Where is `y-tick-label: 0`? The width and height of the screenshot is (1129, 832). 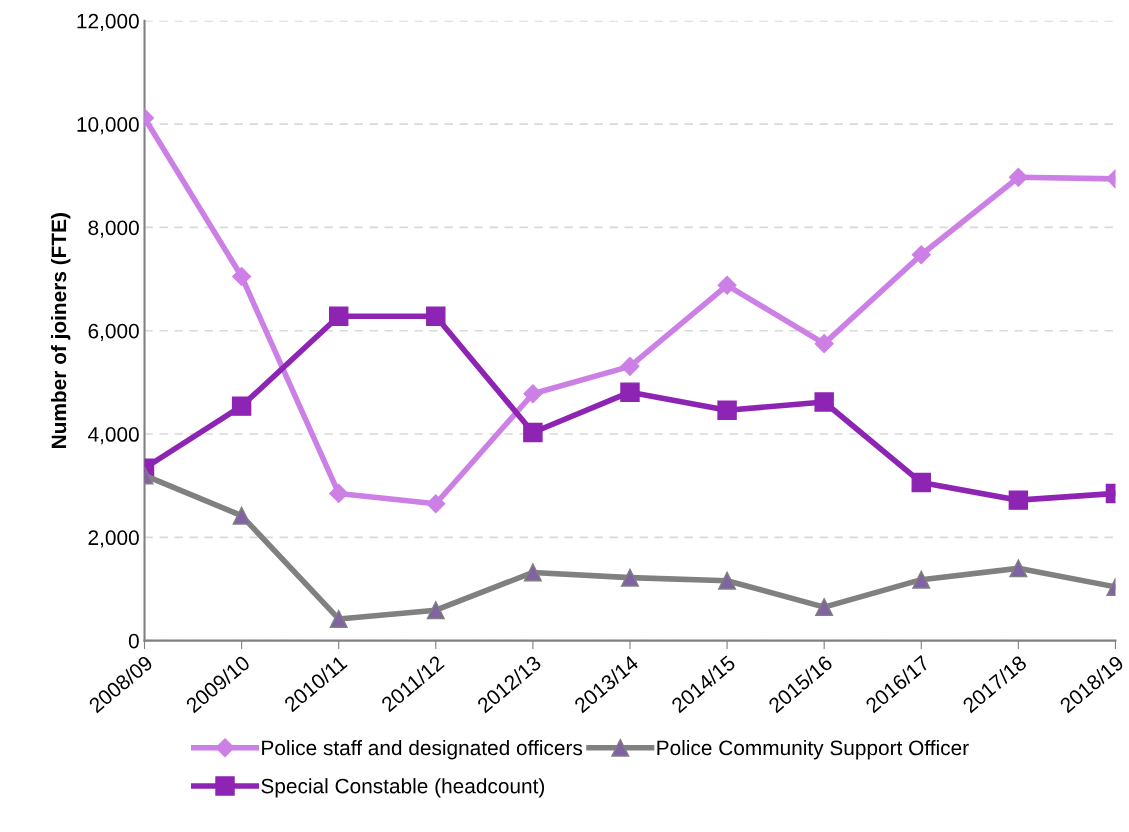 y-tick-label: 0 is located at coordinates (133, 641).